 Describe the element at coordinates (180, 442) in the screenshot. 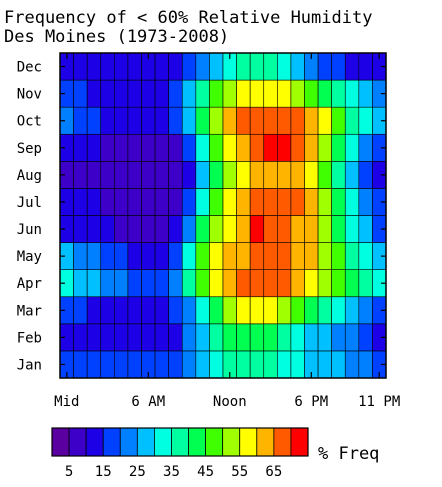

I see `colorbar-frame` at that location.